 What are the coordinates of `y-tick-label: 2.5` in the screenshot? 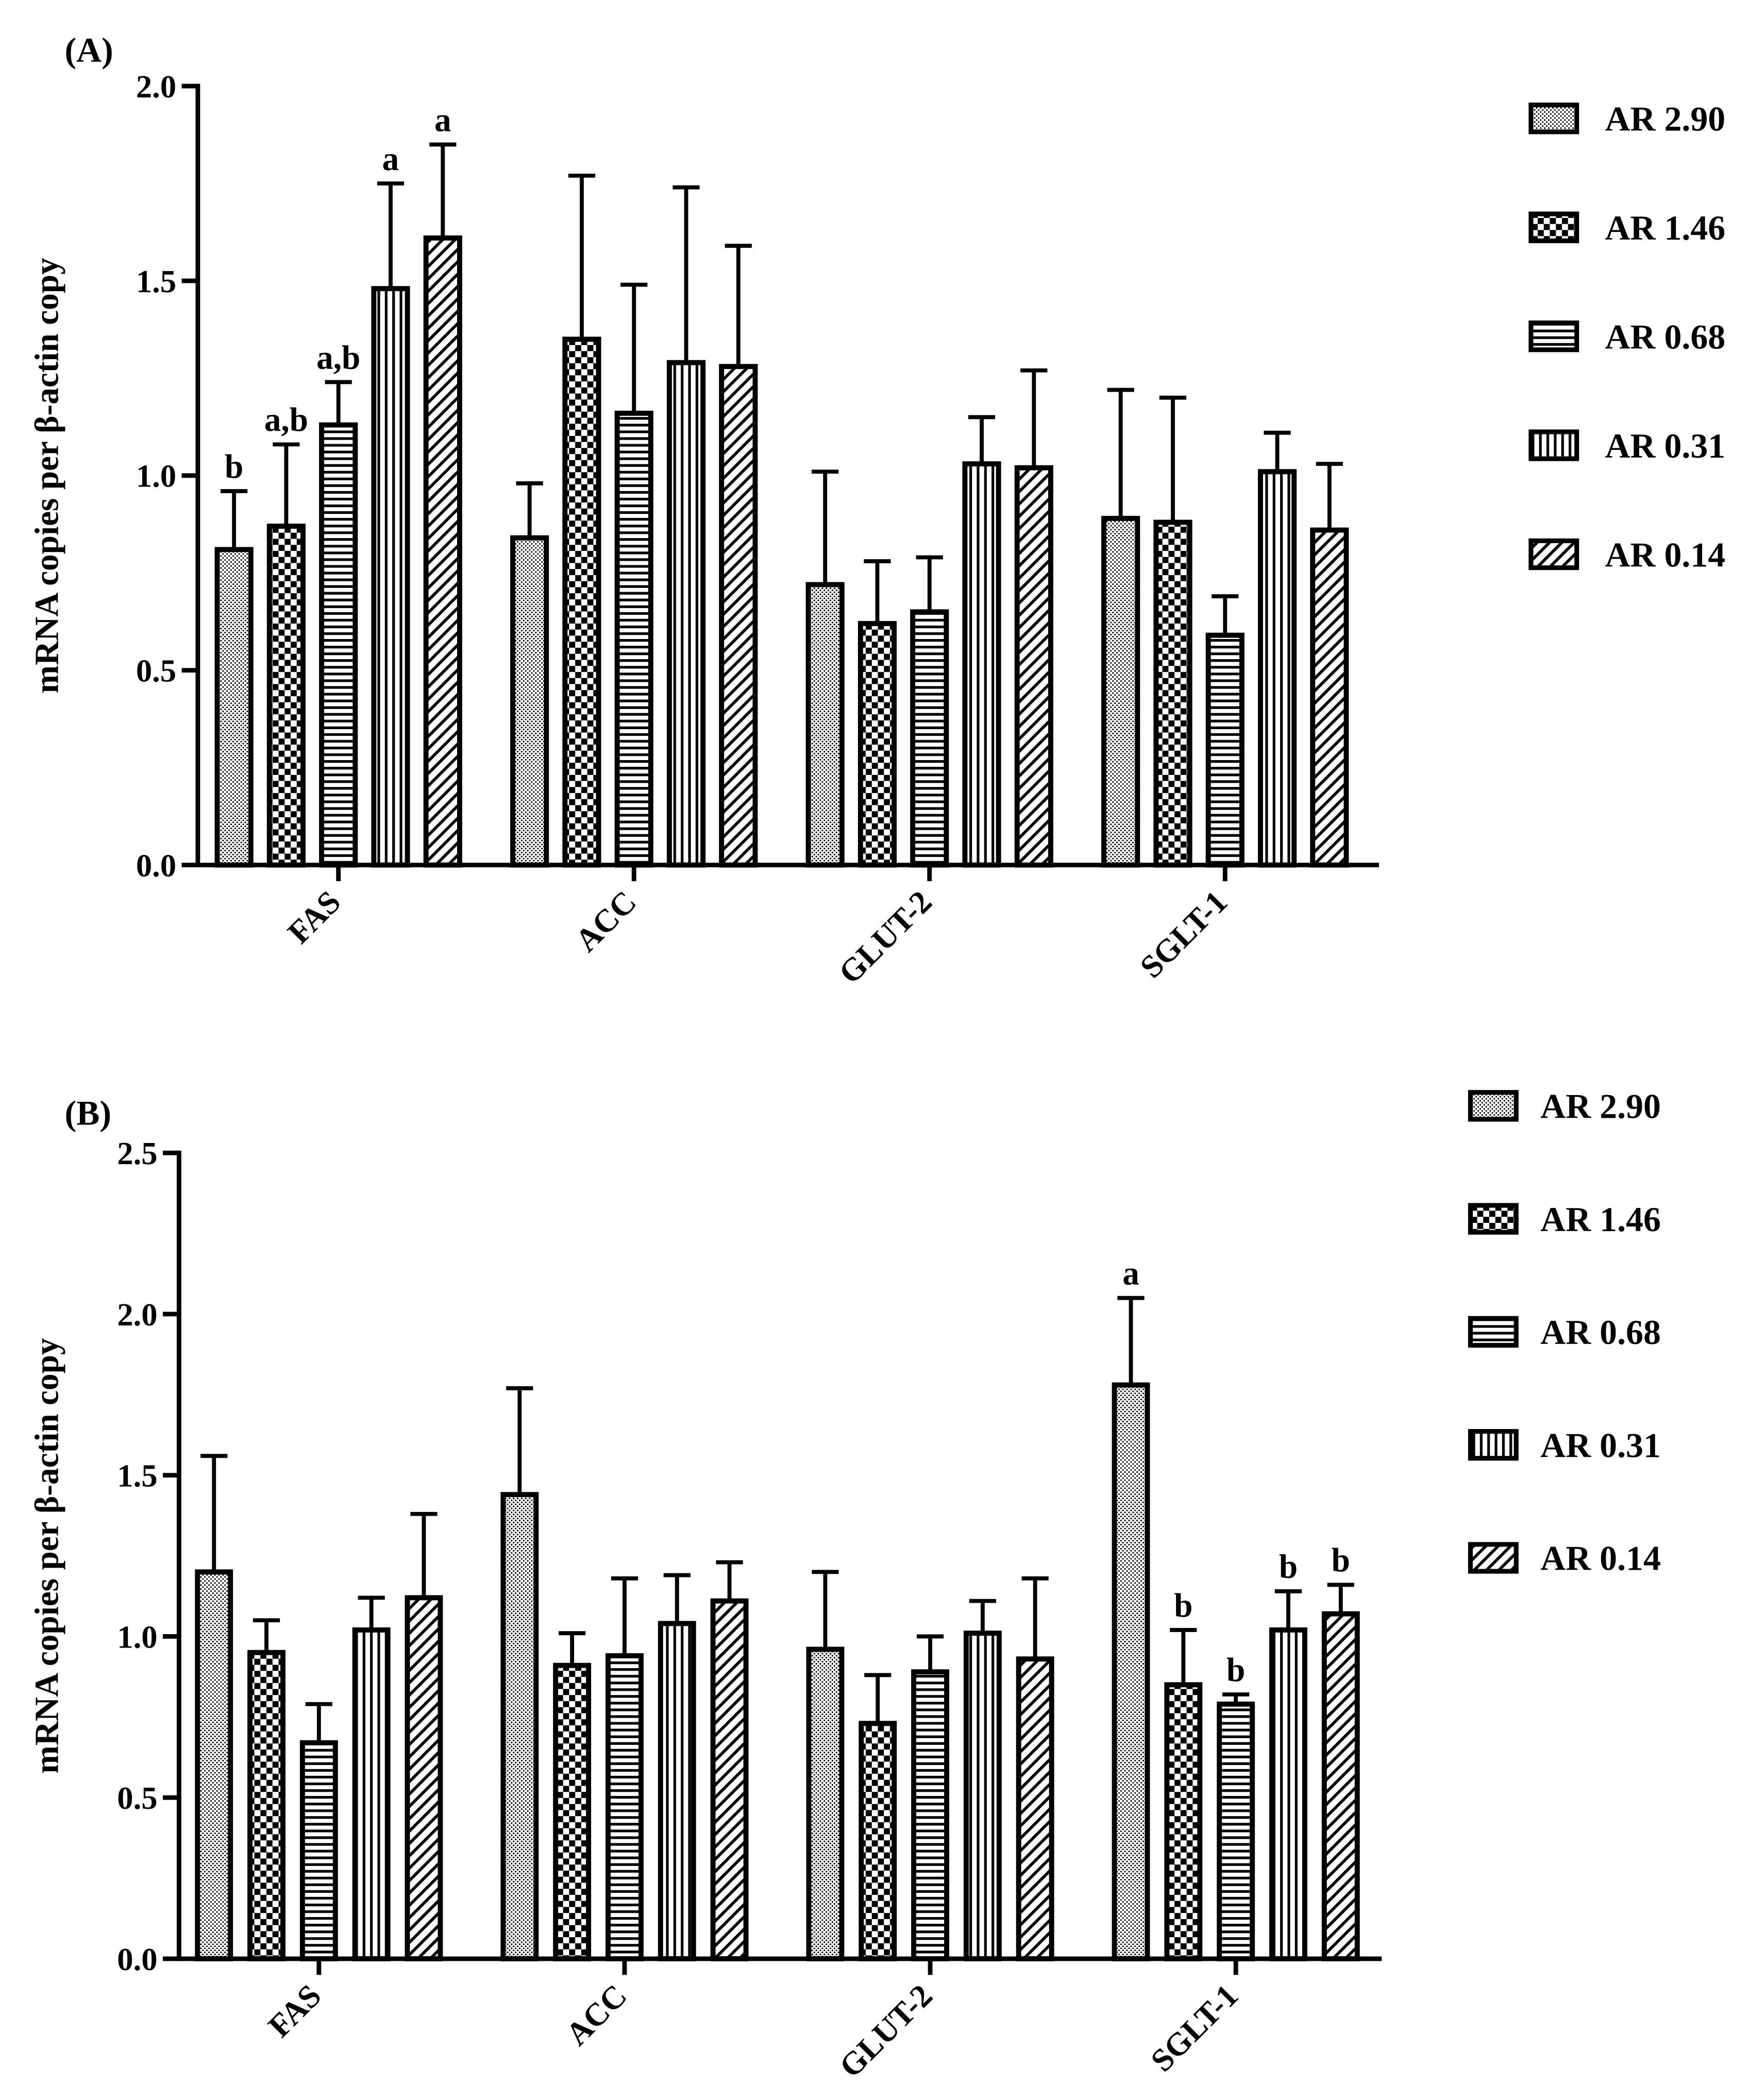 It's located at (137, 1153).